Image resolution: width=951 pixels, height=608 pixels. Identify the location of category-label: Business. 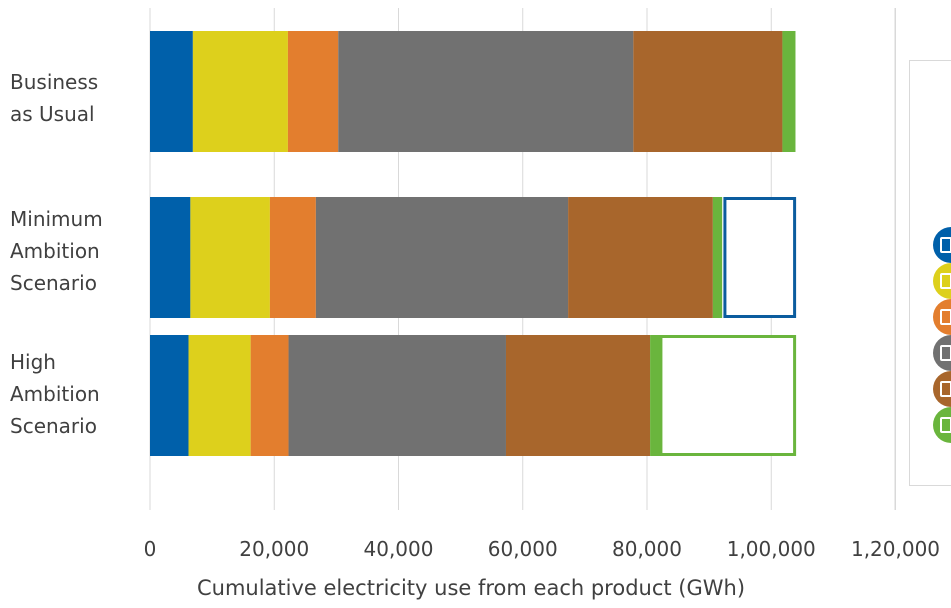
(54, 82).